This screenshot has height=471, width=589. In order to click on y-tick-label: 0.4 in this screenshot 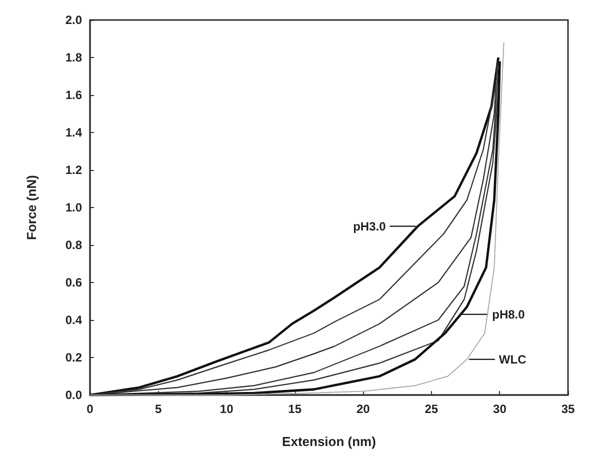, I will do `click(73, 320)`.